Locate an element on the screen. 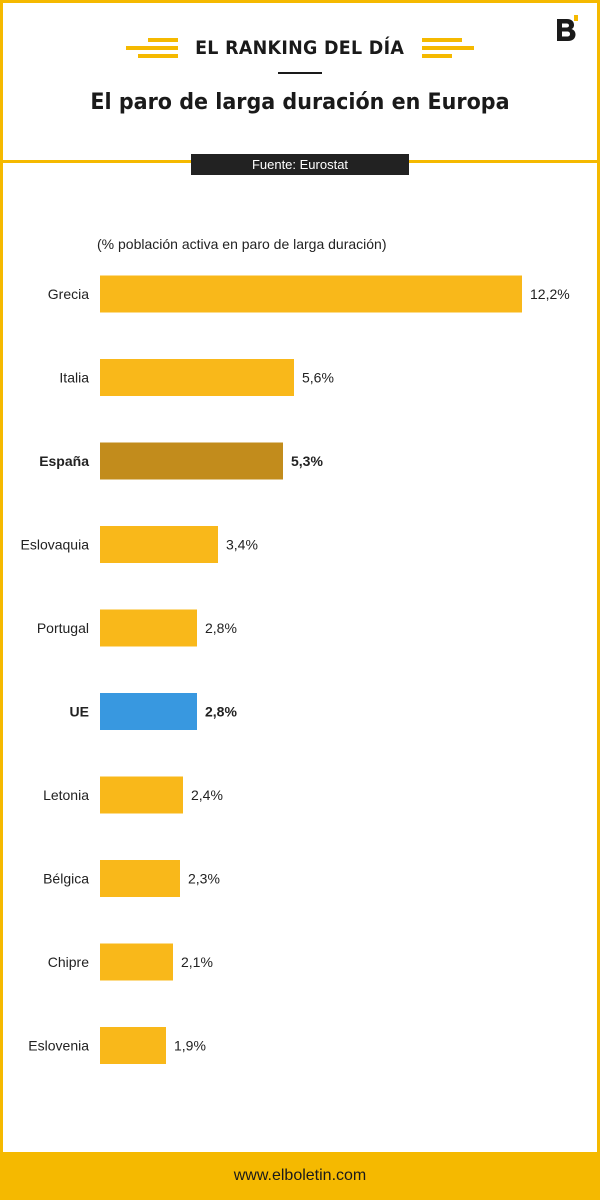  category-label-espana: España is located at coordinates (64, 461).